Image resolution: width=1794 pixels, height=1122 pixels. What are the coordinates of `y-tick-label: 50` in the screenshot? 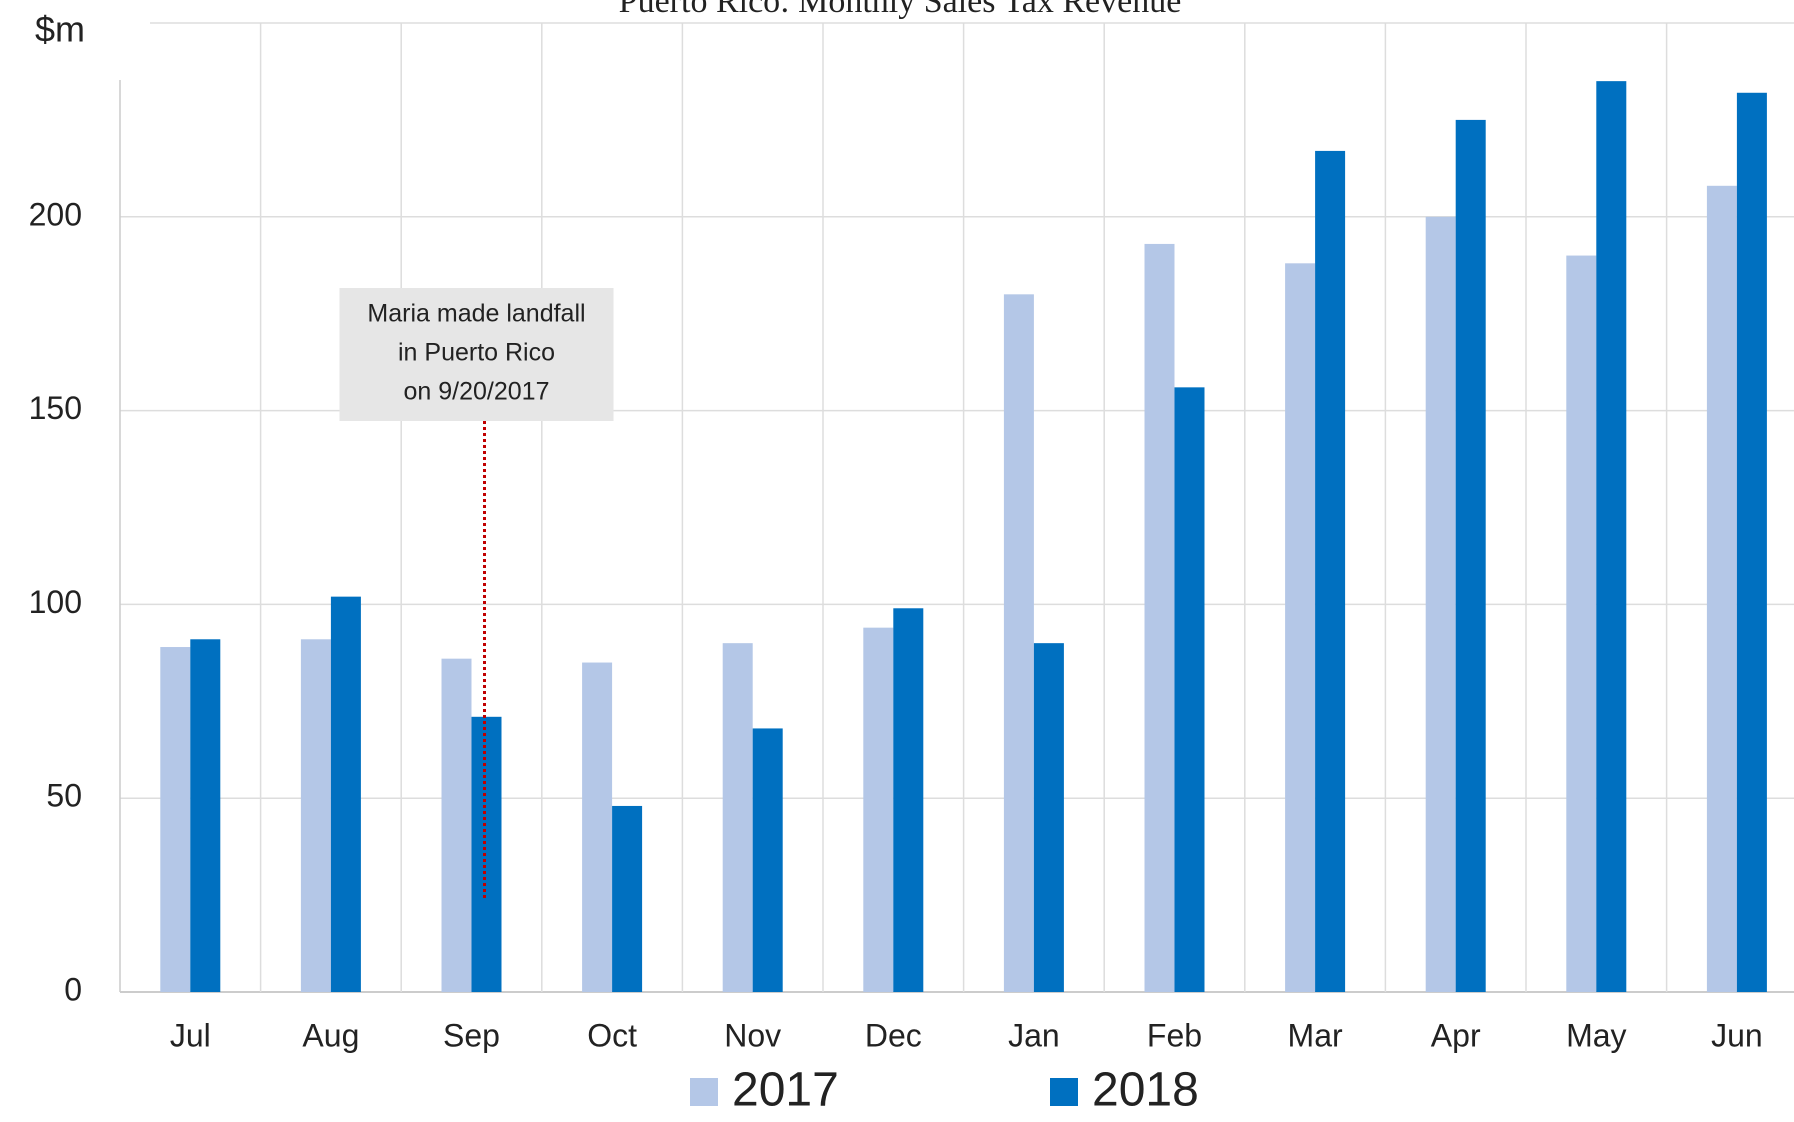 It's located at (64, 796).